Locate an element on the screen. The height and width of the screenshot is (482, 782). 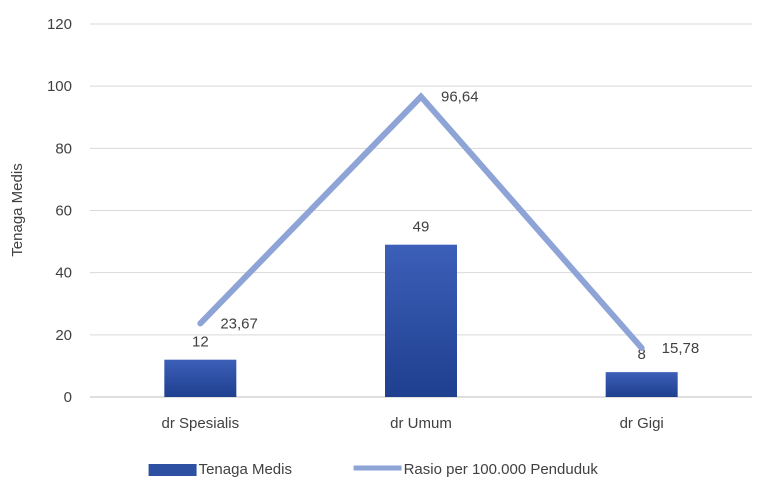
x-tick-label-2: dr Umum is located at coordinates (421, 423).